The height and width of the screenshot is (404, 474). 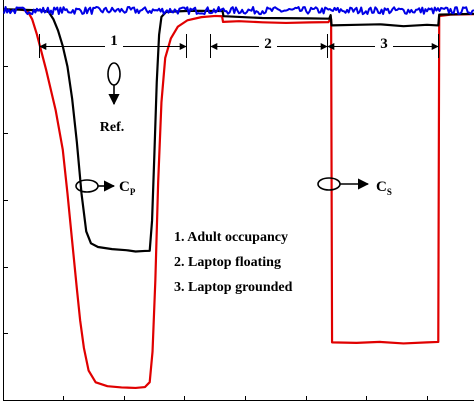 I want to click on cp-label-main: C, so click(x=124, y=187).